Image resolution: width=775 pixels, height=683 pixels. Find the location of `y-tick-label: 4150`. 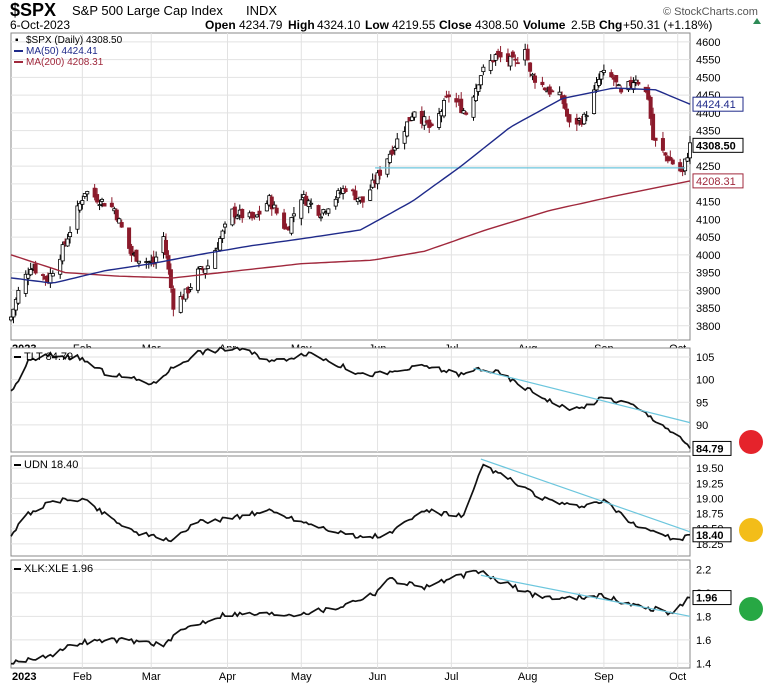

y-tick-label: 4150 is located at coordinates (708, 203).